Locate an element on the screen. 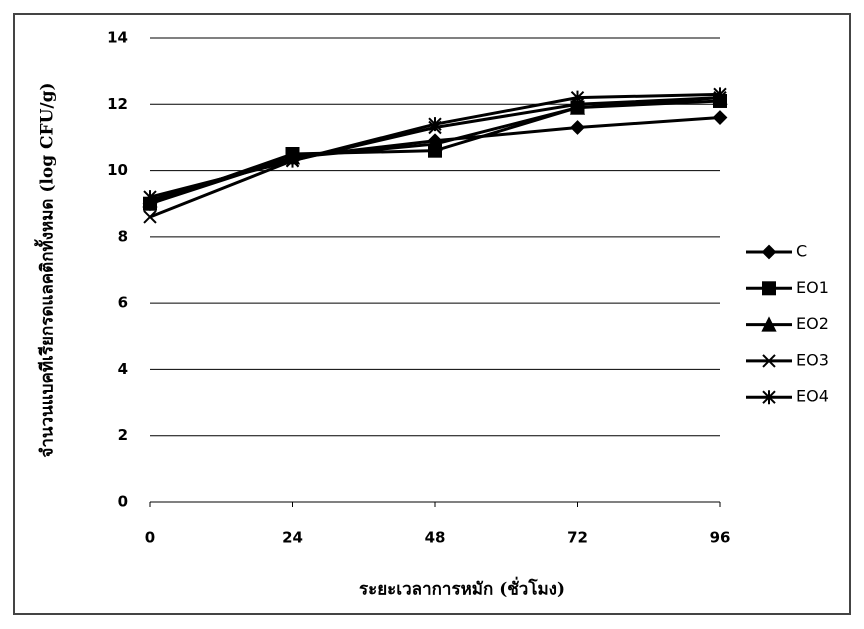 This screenshot has width=864, height=629. legend-label: EO1 is located at coordinates (812, 287).